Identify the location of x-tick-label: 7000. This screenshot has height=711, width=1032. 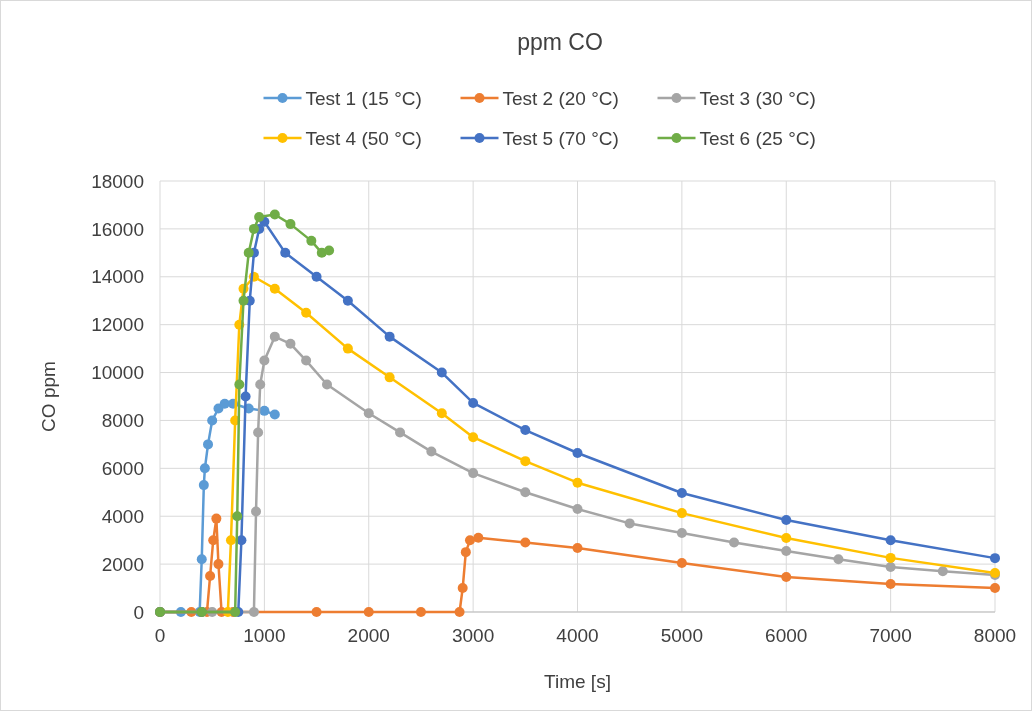
(890, 635).